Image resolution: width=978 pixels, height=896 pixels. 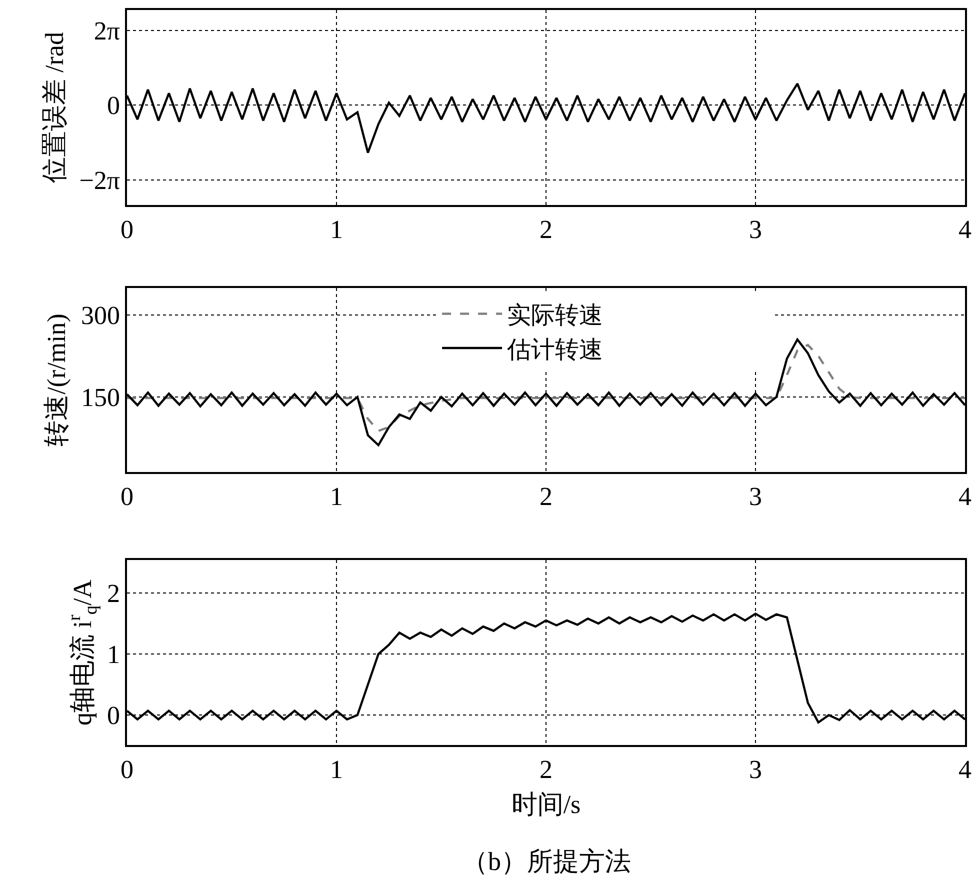 I want to click on x-axis-title: 时间/s, so click(x=546, y=805).